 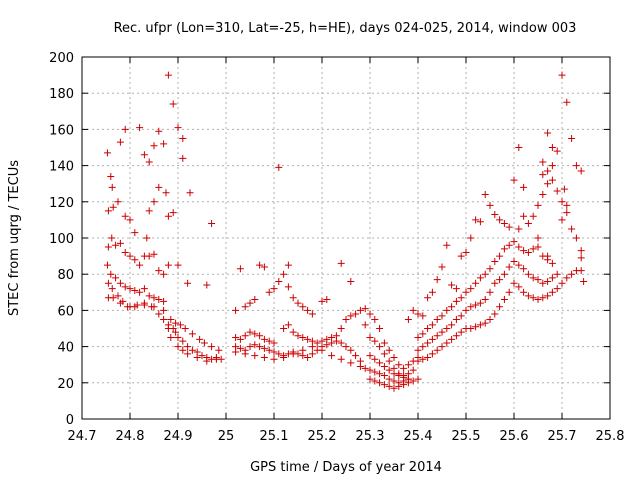 What do you see at coordinates (82, 436) in the screenshot?
I see `x-tick-label: 24.7` at bounding box center [82, 436].